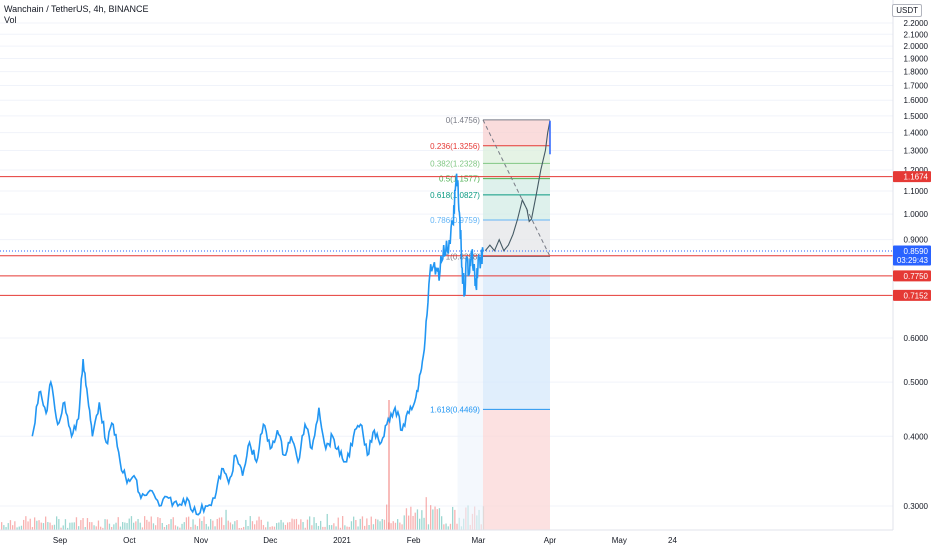 This screenshot has height=550, width=932. What do you see at coordinates (916, 151) in the screenshot?
I see `price-tick-label: 1.3000` at bounding box center [916, 151].